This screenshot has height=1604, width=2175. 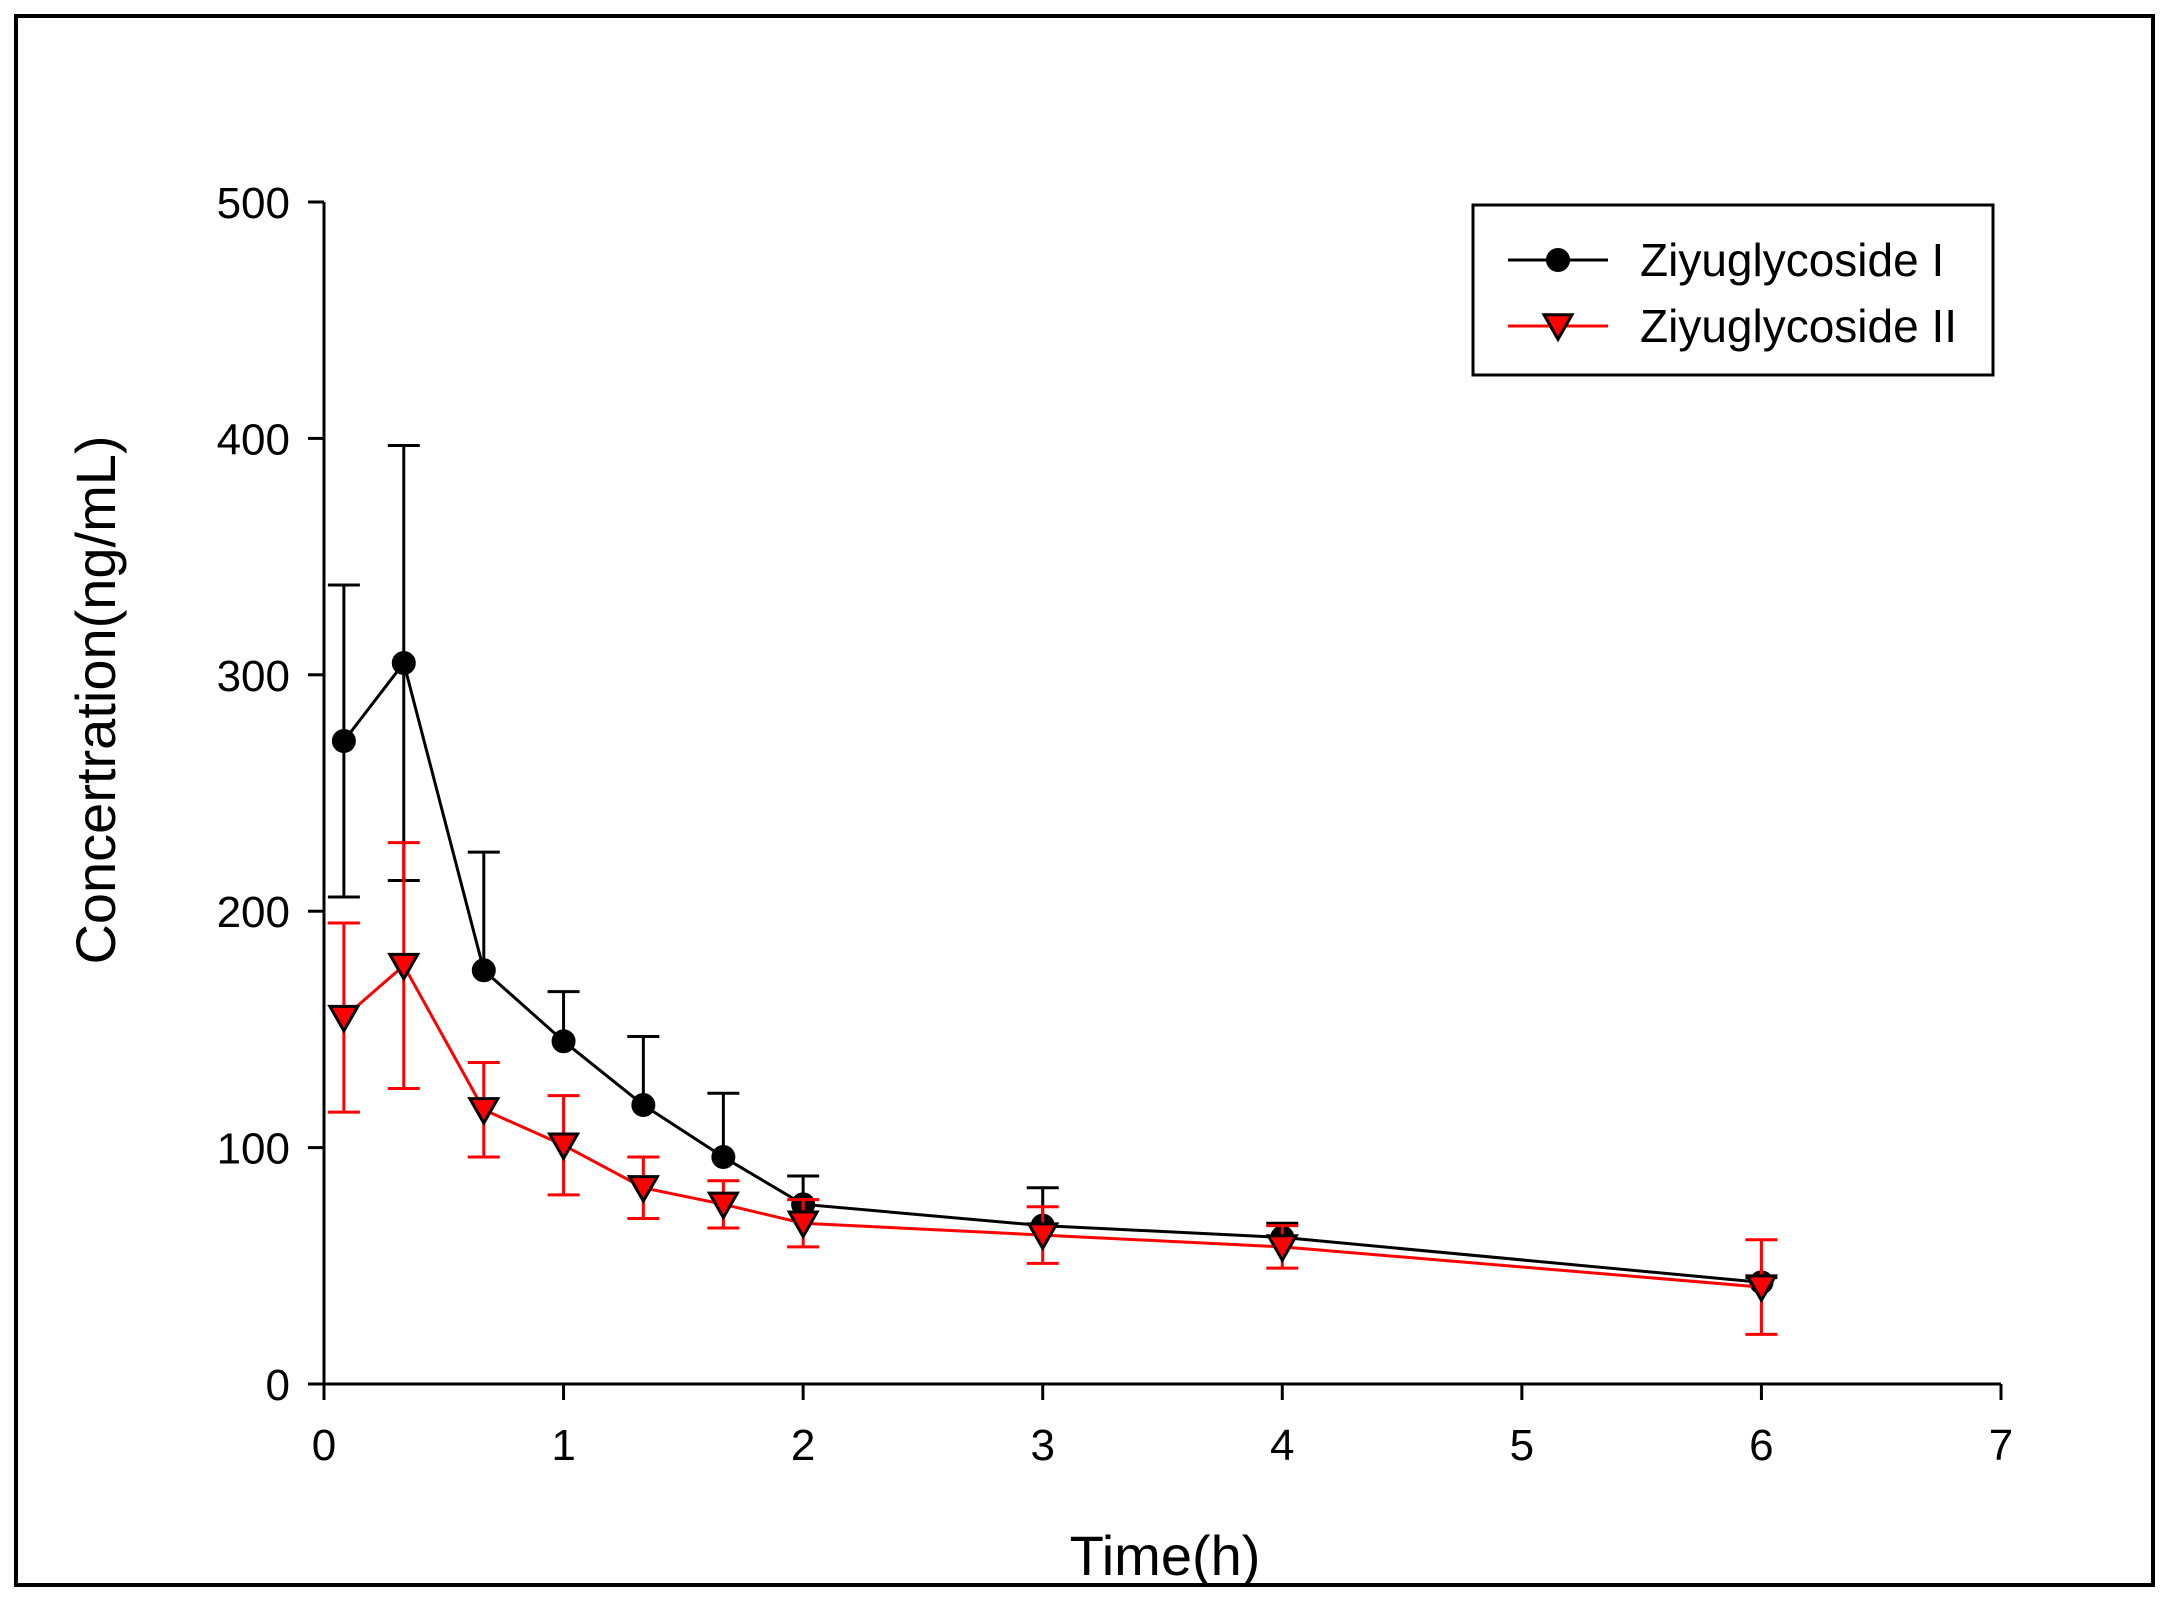 I want to click on y-tick-label: 500, so click(x=253, y=203).